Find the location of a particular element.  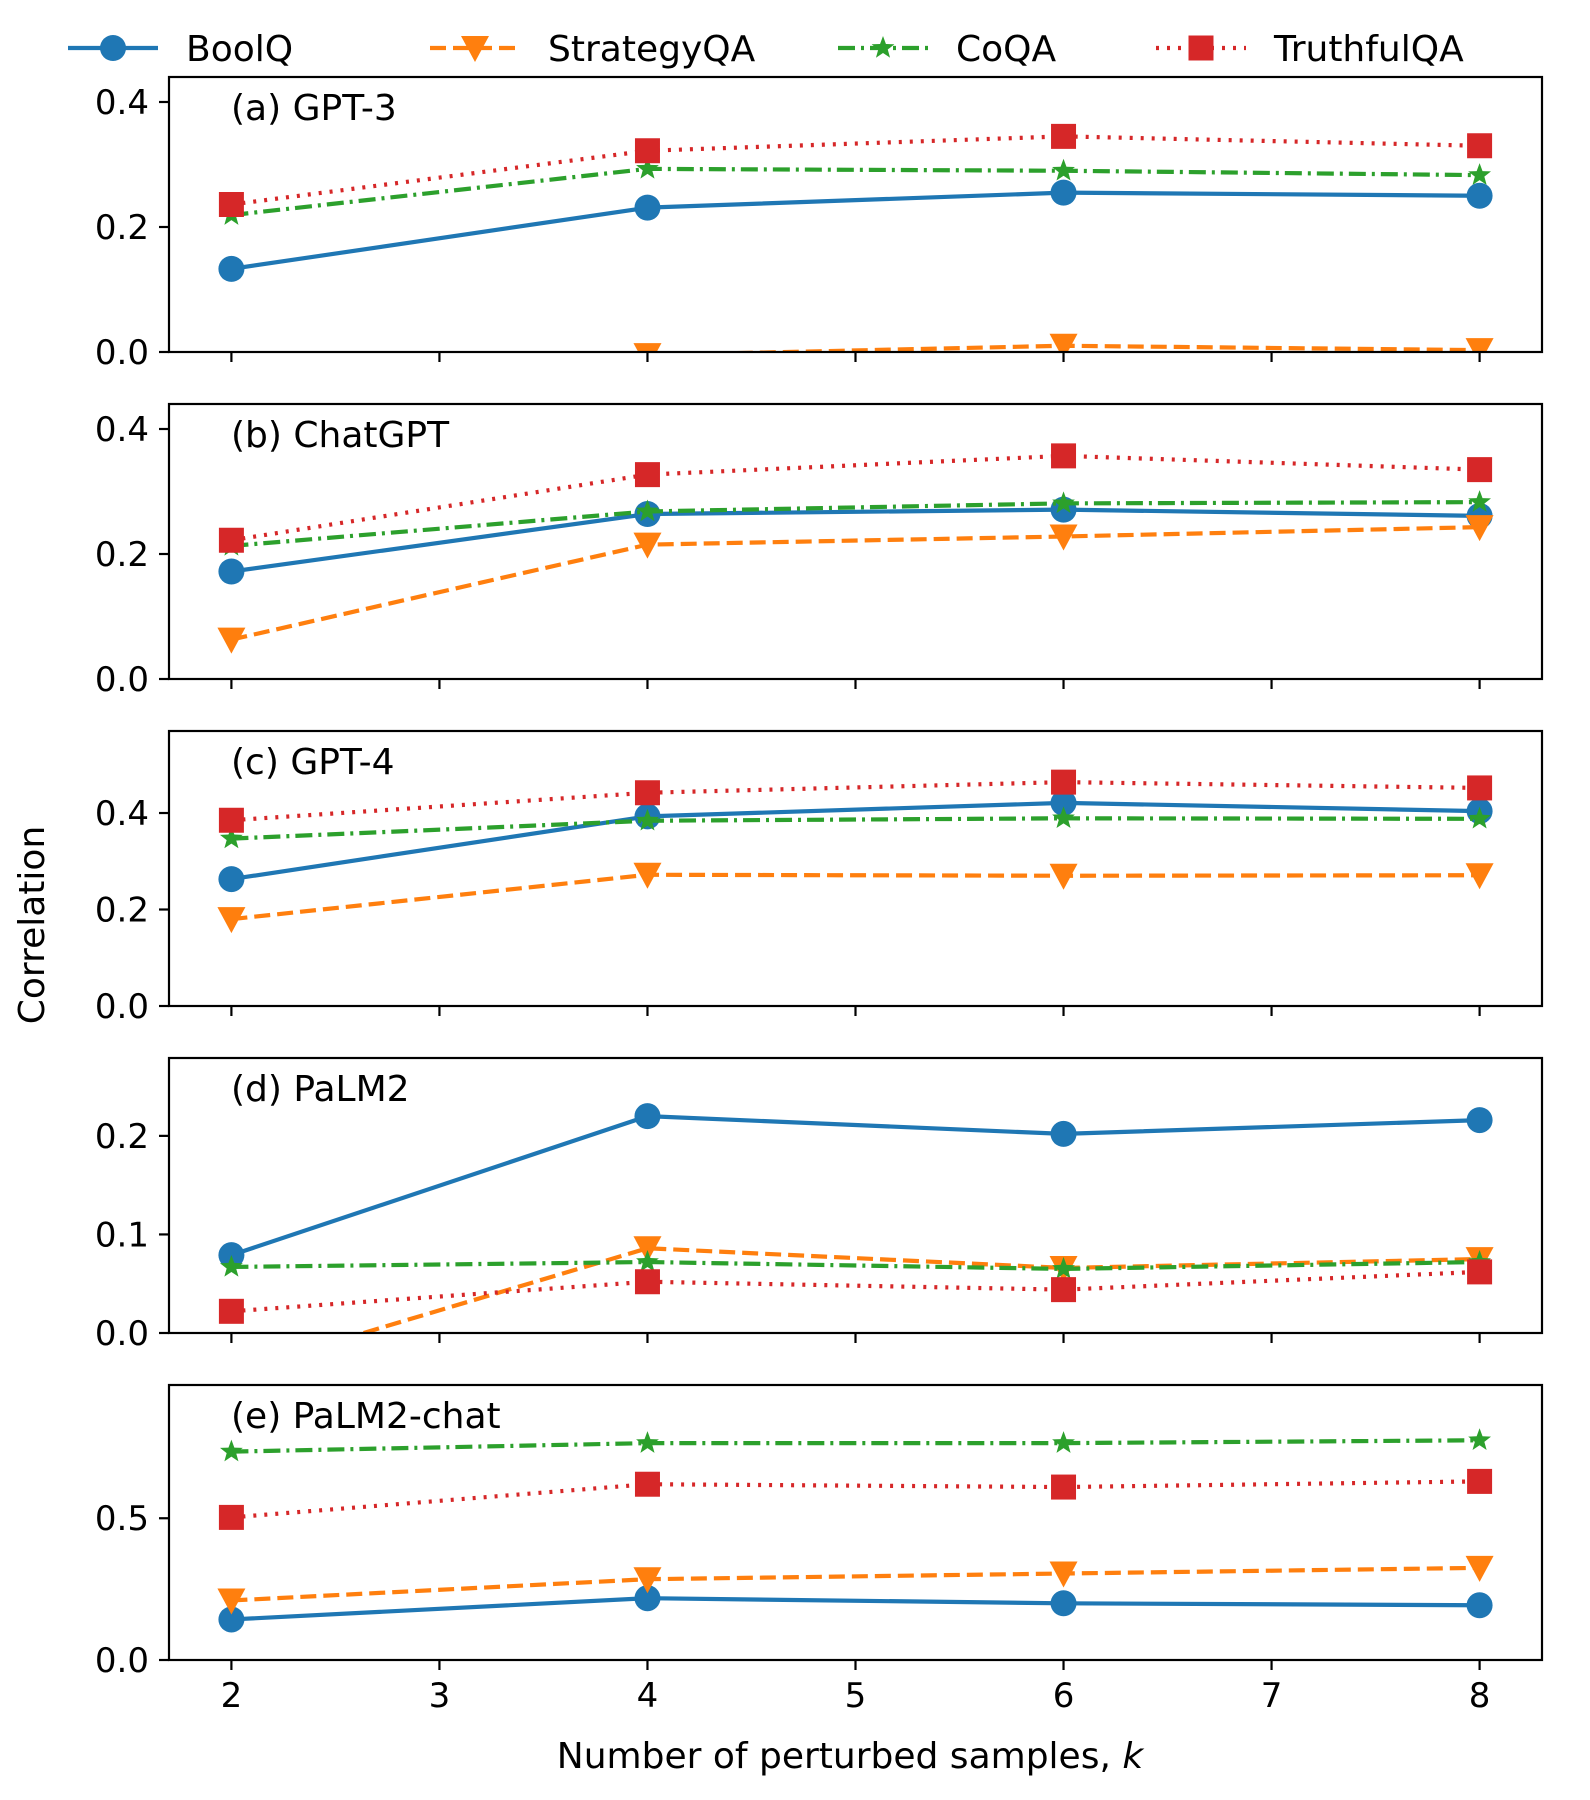

panel-title: (d) PaLM2 is located at coordinates (320, 1089).